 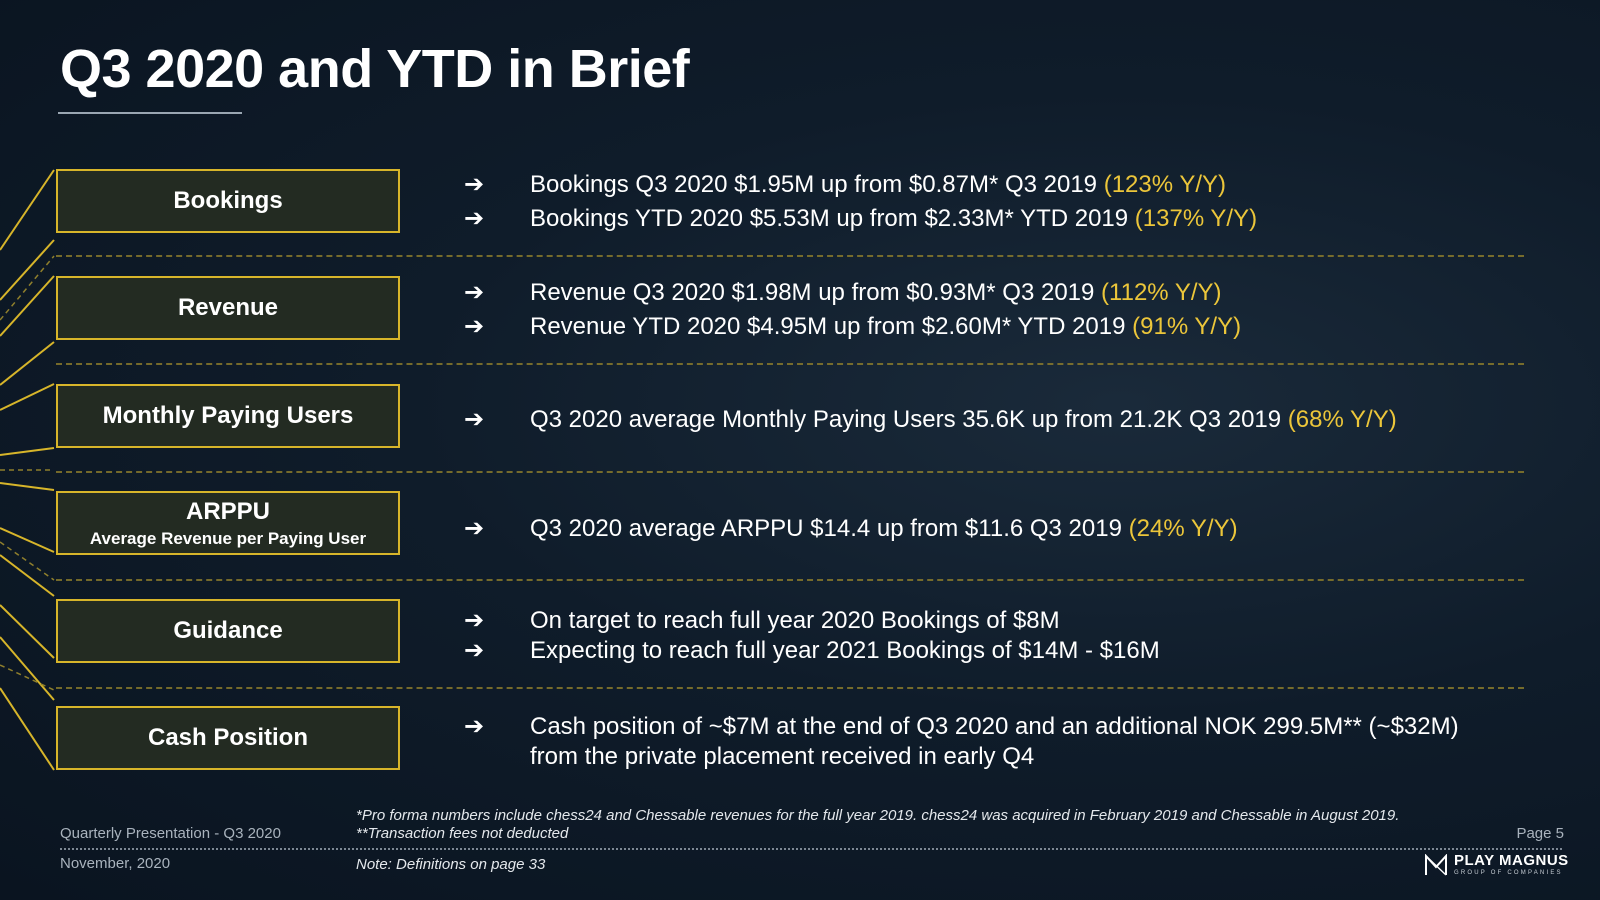 What do you see at coordinates (1511, 860) in the screenshot?
I see `logo-name: PLAY MAGNUS` at bounding box center [1511, 860].